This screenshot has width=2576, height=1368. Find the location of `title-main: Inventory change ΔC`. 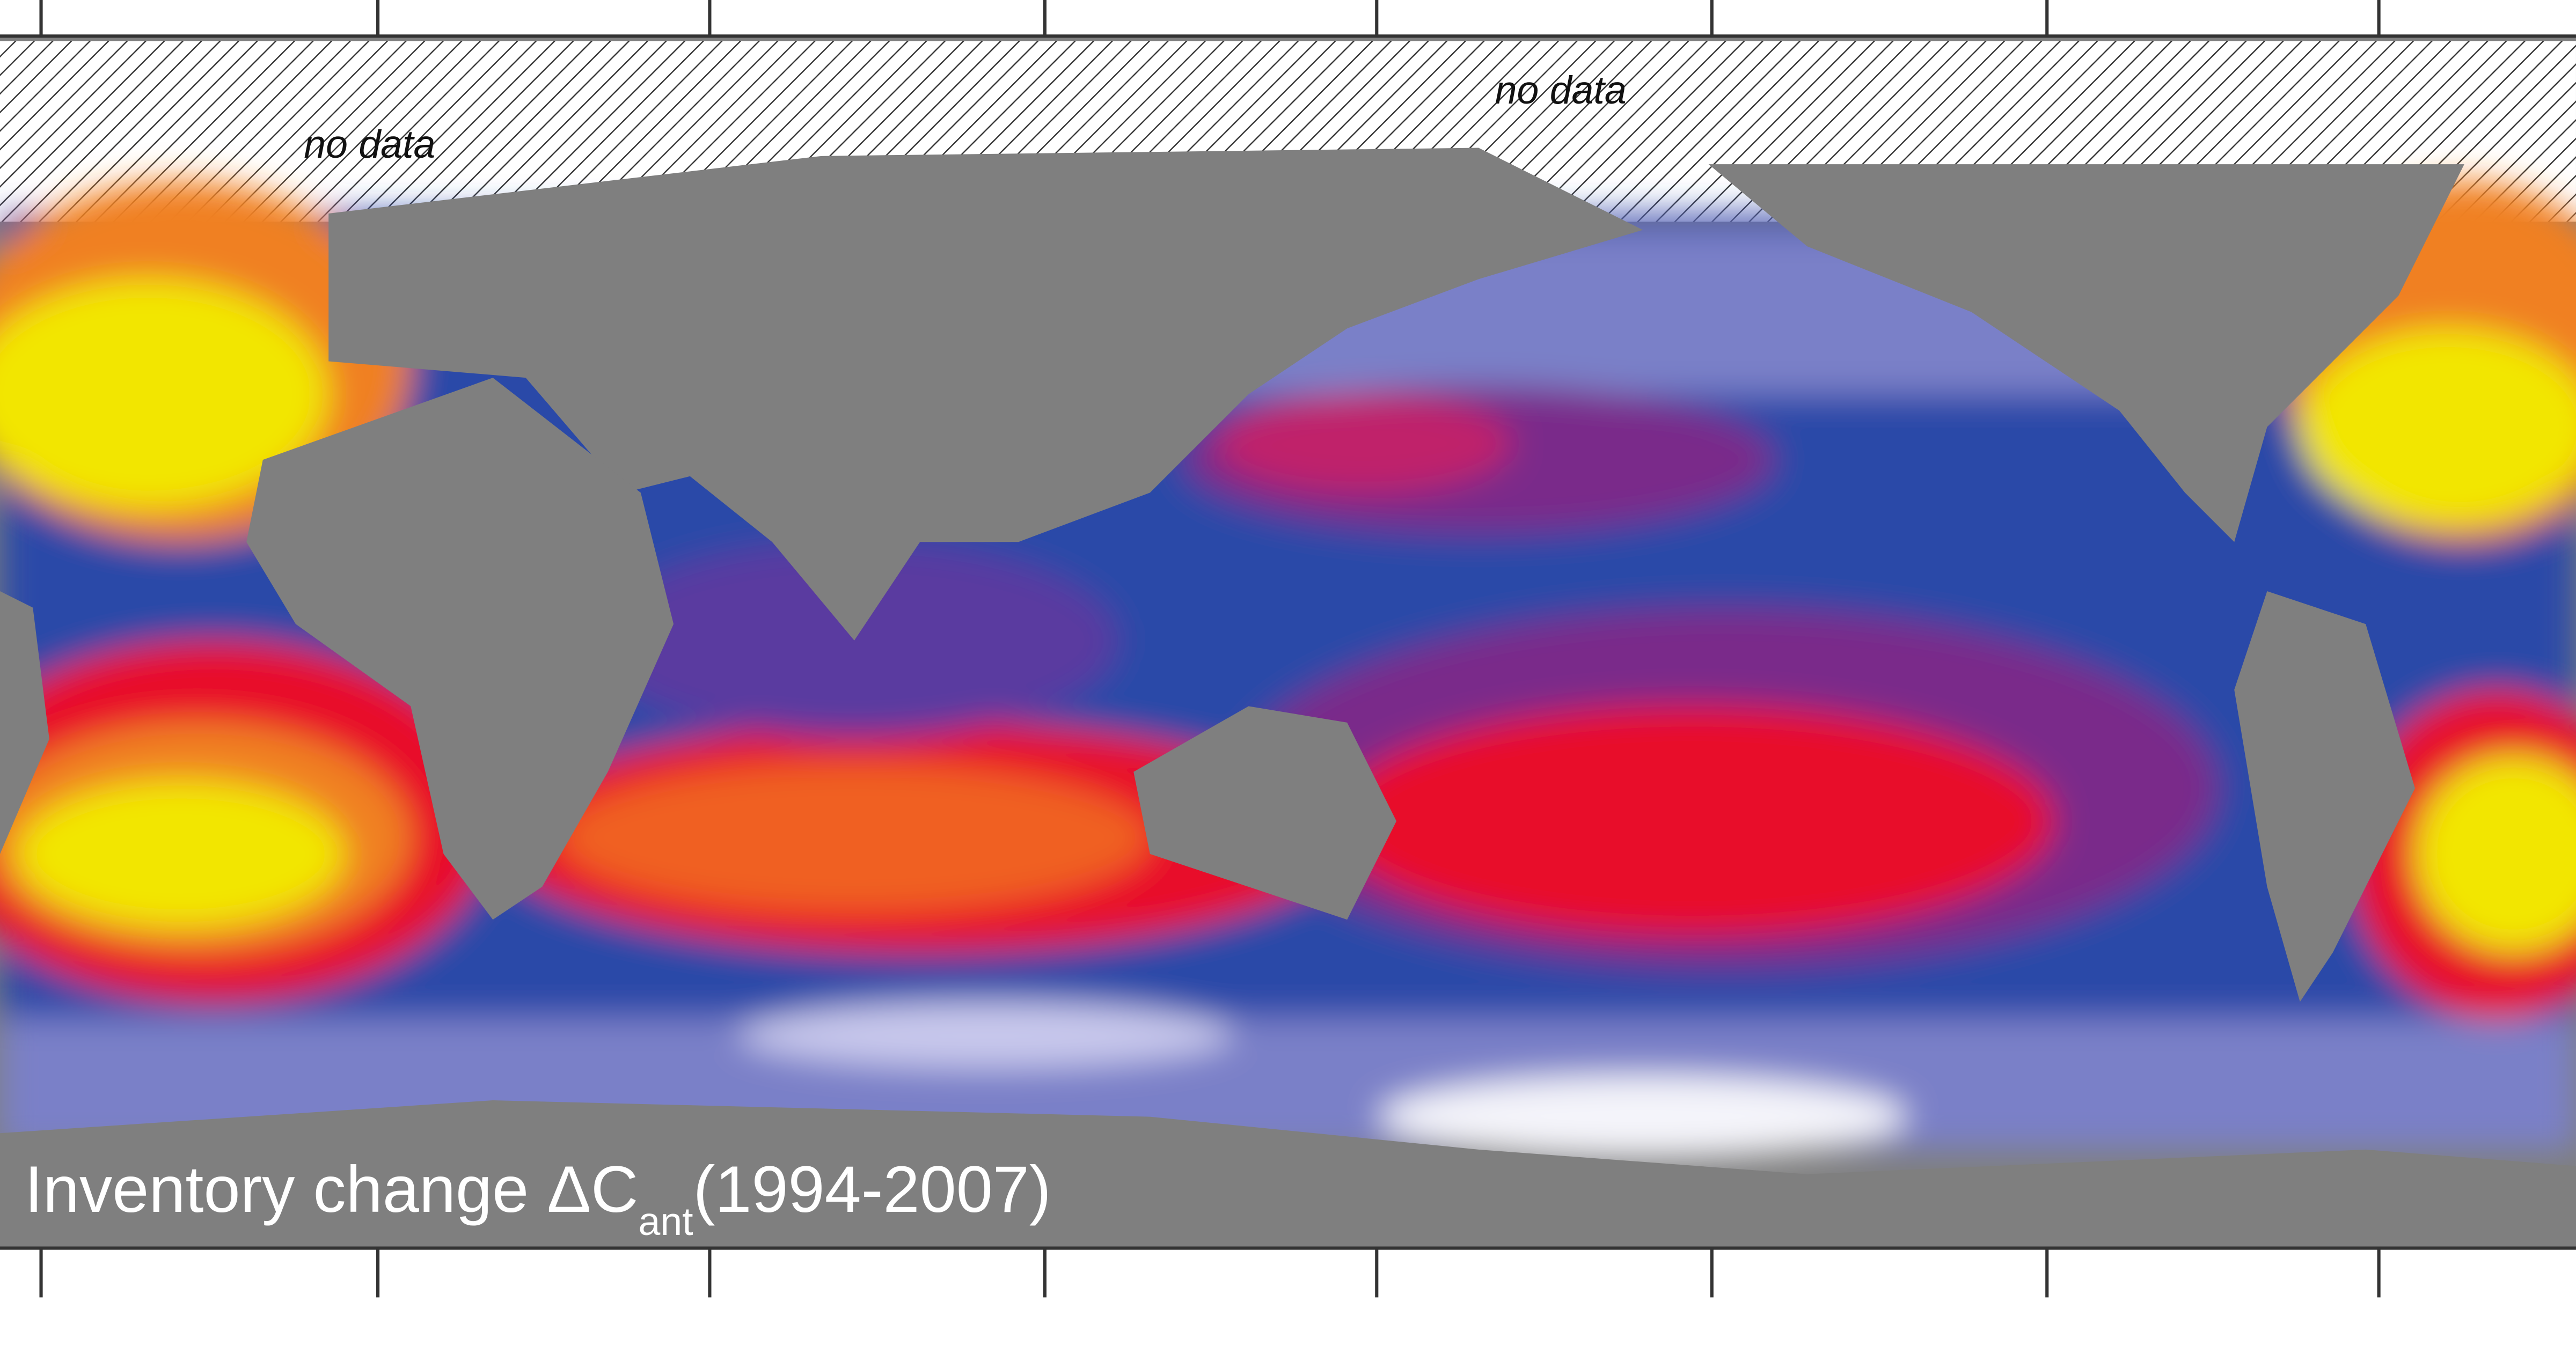

title-main: Inventory change ΔC is located at coordinates (332, 1189).